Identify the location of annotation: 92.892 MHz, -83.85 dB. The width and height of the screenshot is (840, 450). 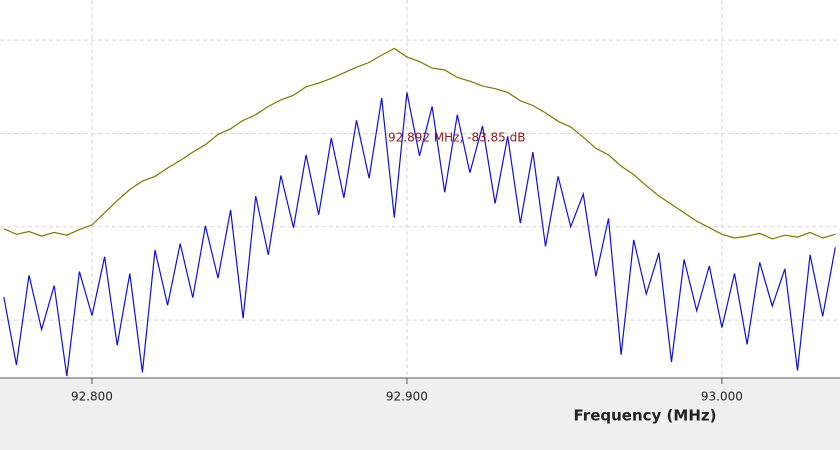
(456, 138).